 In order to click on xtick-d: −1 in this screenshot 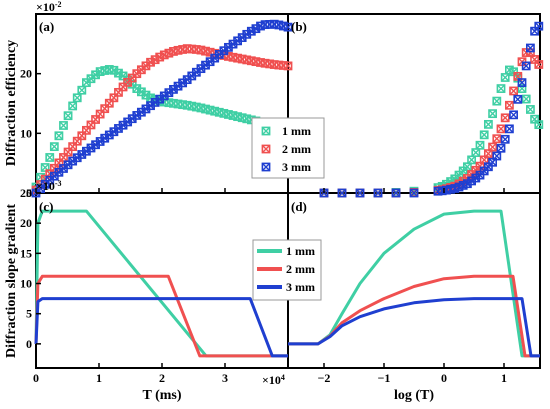, I will do `click(384, 378)`.